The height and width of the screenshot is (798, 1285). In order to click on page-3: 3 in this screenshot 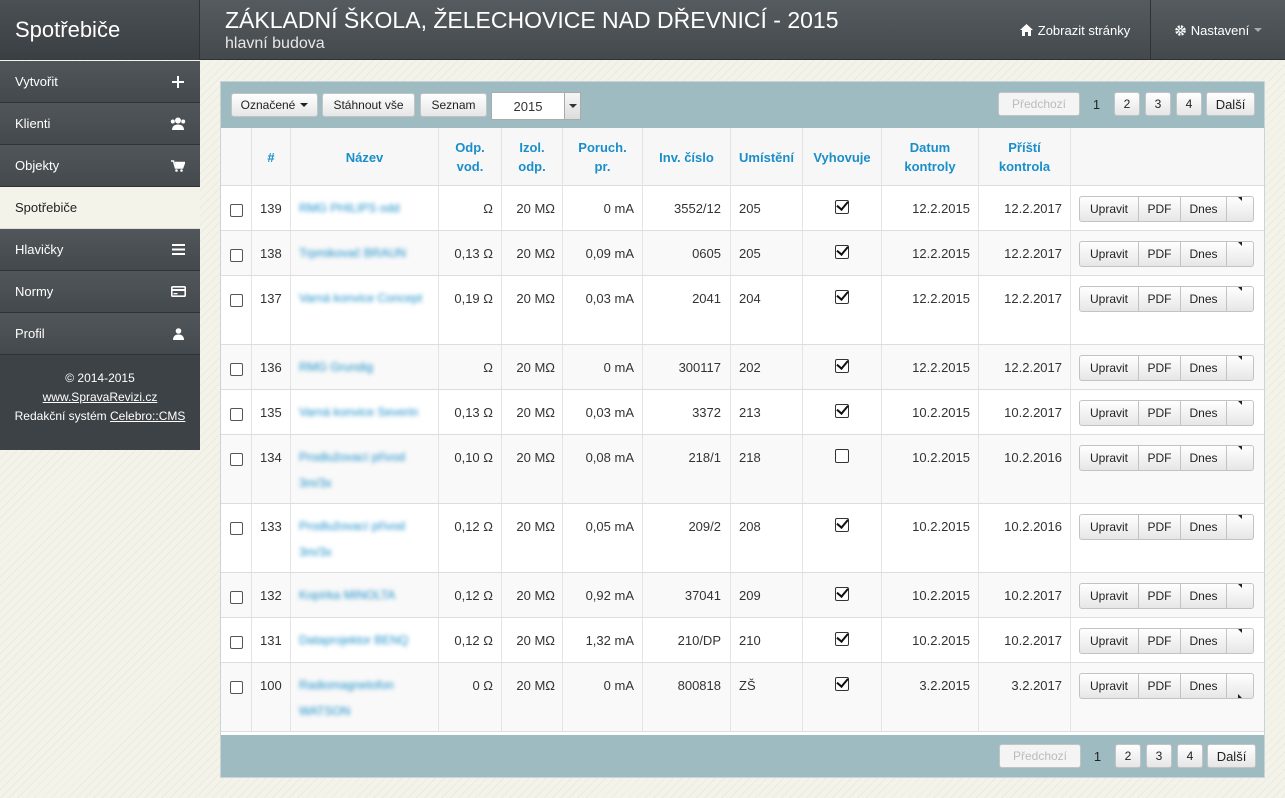, I will do `click(1158, 104)`.